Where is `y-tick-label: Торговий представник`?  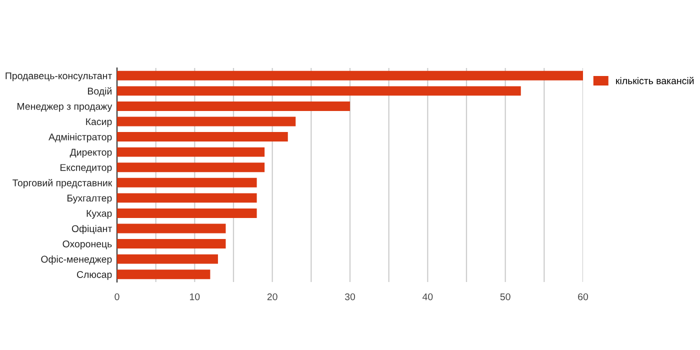
y-tick-label: Торговий представник is located at coordinates (62, 183).